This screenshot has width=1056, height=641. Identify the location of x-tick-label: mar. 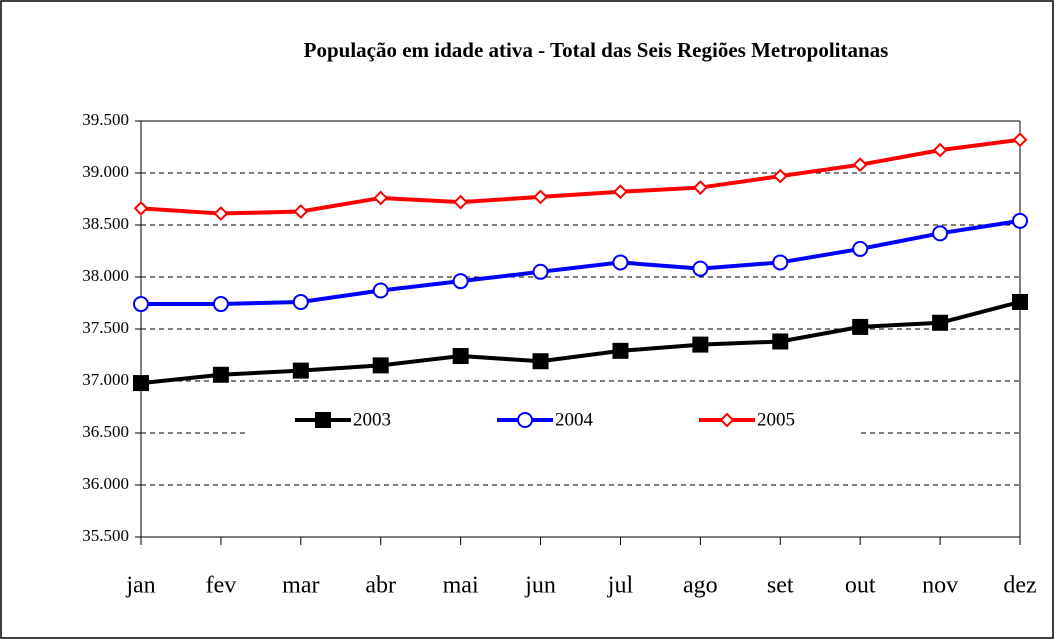
(300, 586).